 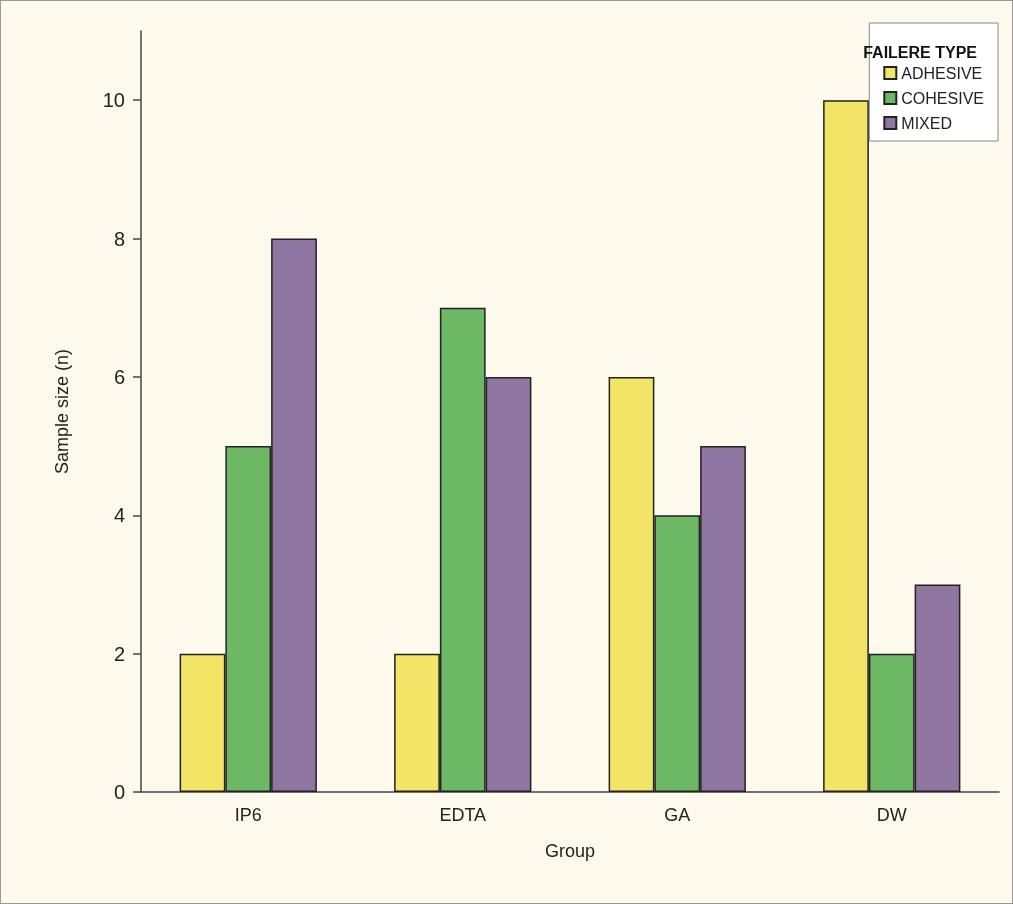 I want to click on y-tick-label: 8, so click(x=119, y=238).